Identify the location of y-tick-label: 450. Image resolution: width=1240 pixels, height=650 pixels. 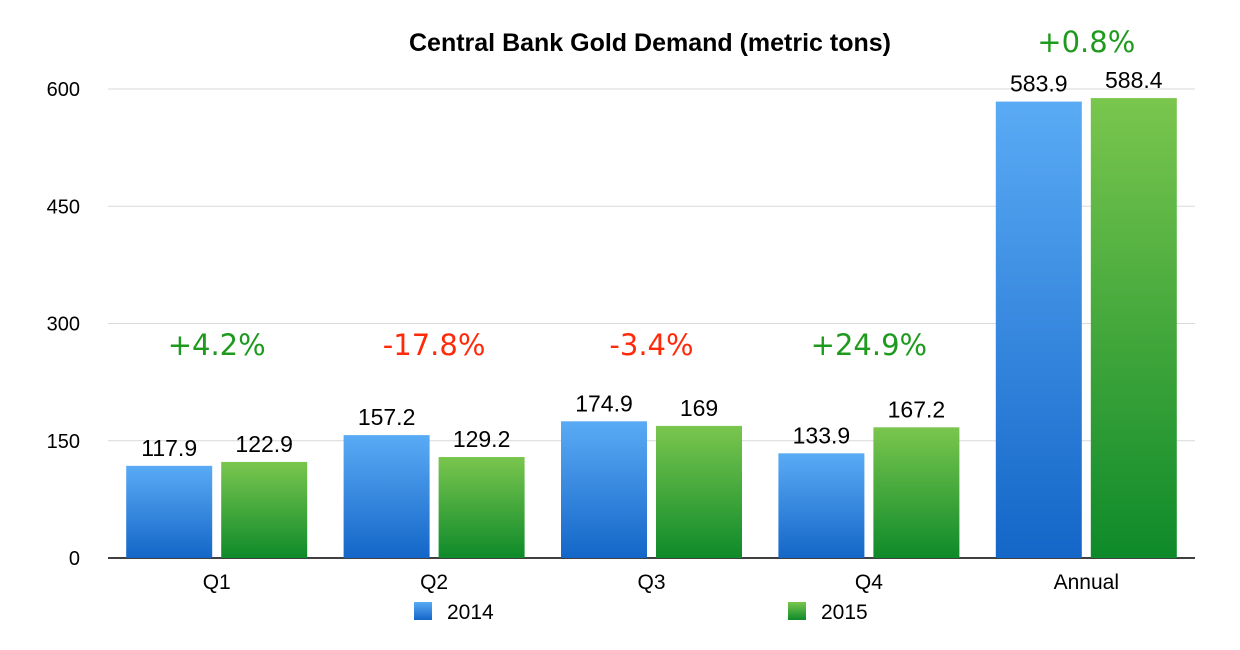
(63, 207).